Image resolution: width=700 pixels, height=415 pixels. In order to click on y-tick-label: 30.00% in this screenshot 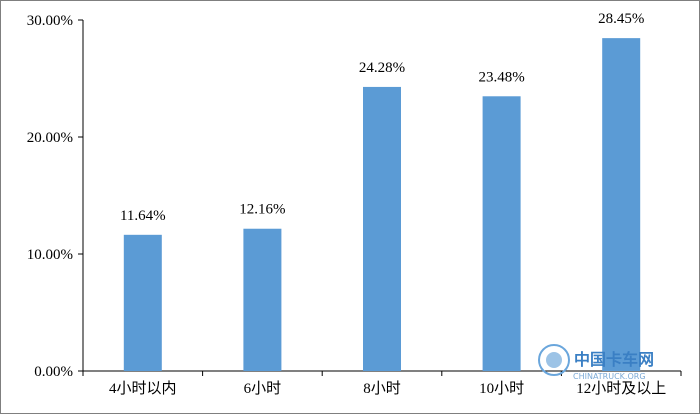, I will do `click(50, 21)`.